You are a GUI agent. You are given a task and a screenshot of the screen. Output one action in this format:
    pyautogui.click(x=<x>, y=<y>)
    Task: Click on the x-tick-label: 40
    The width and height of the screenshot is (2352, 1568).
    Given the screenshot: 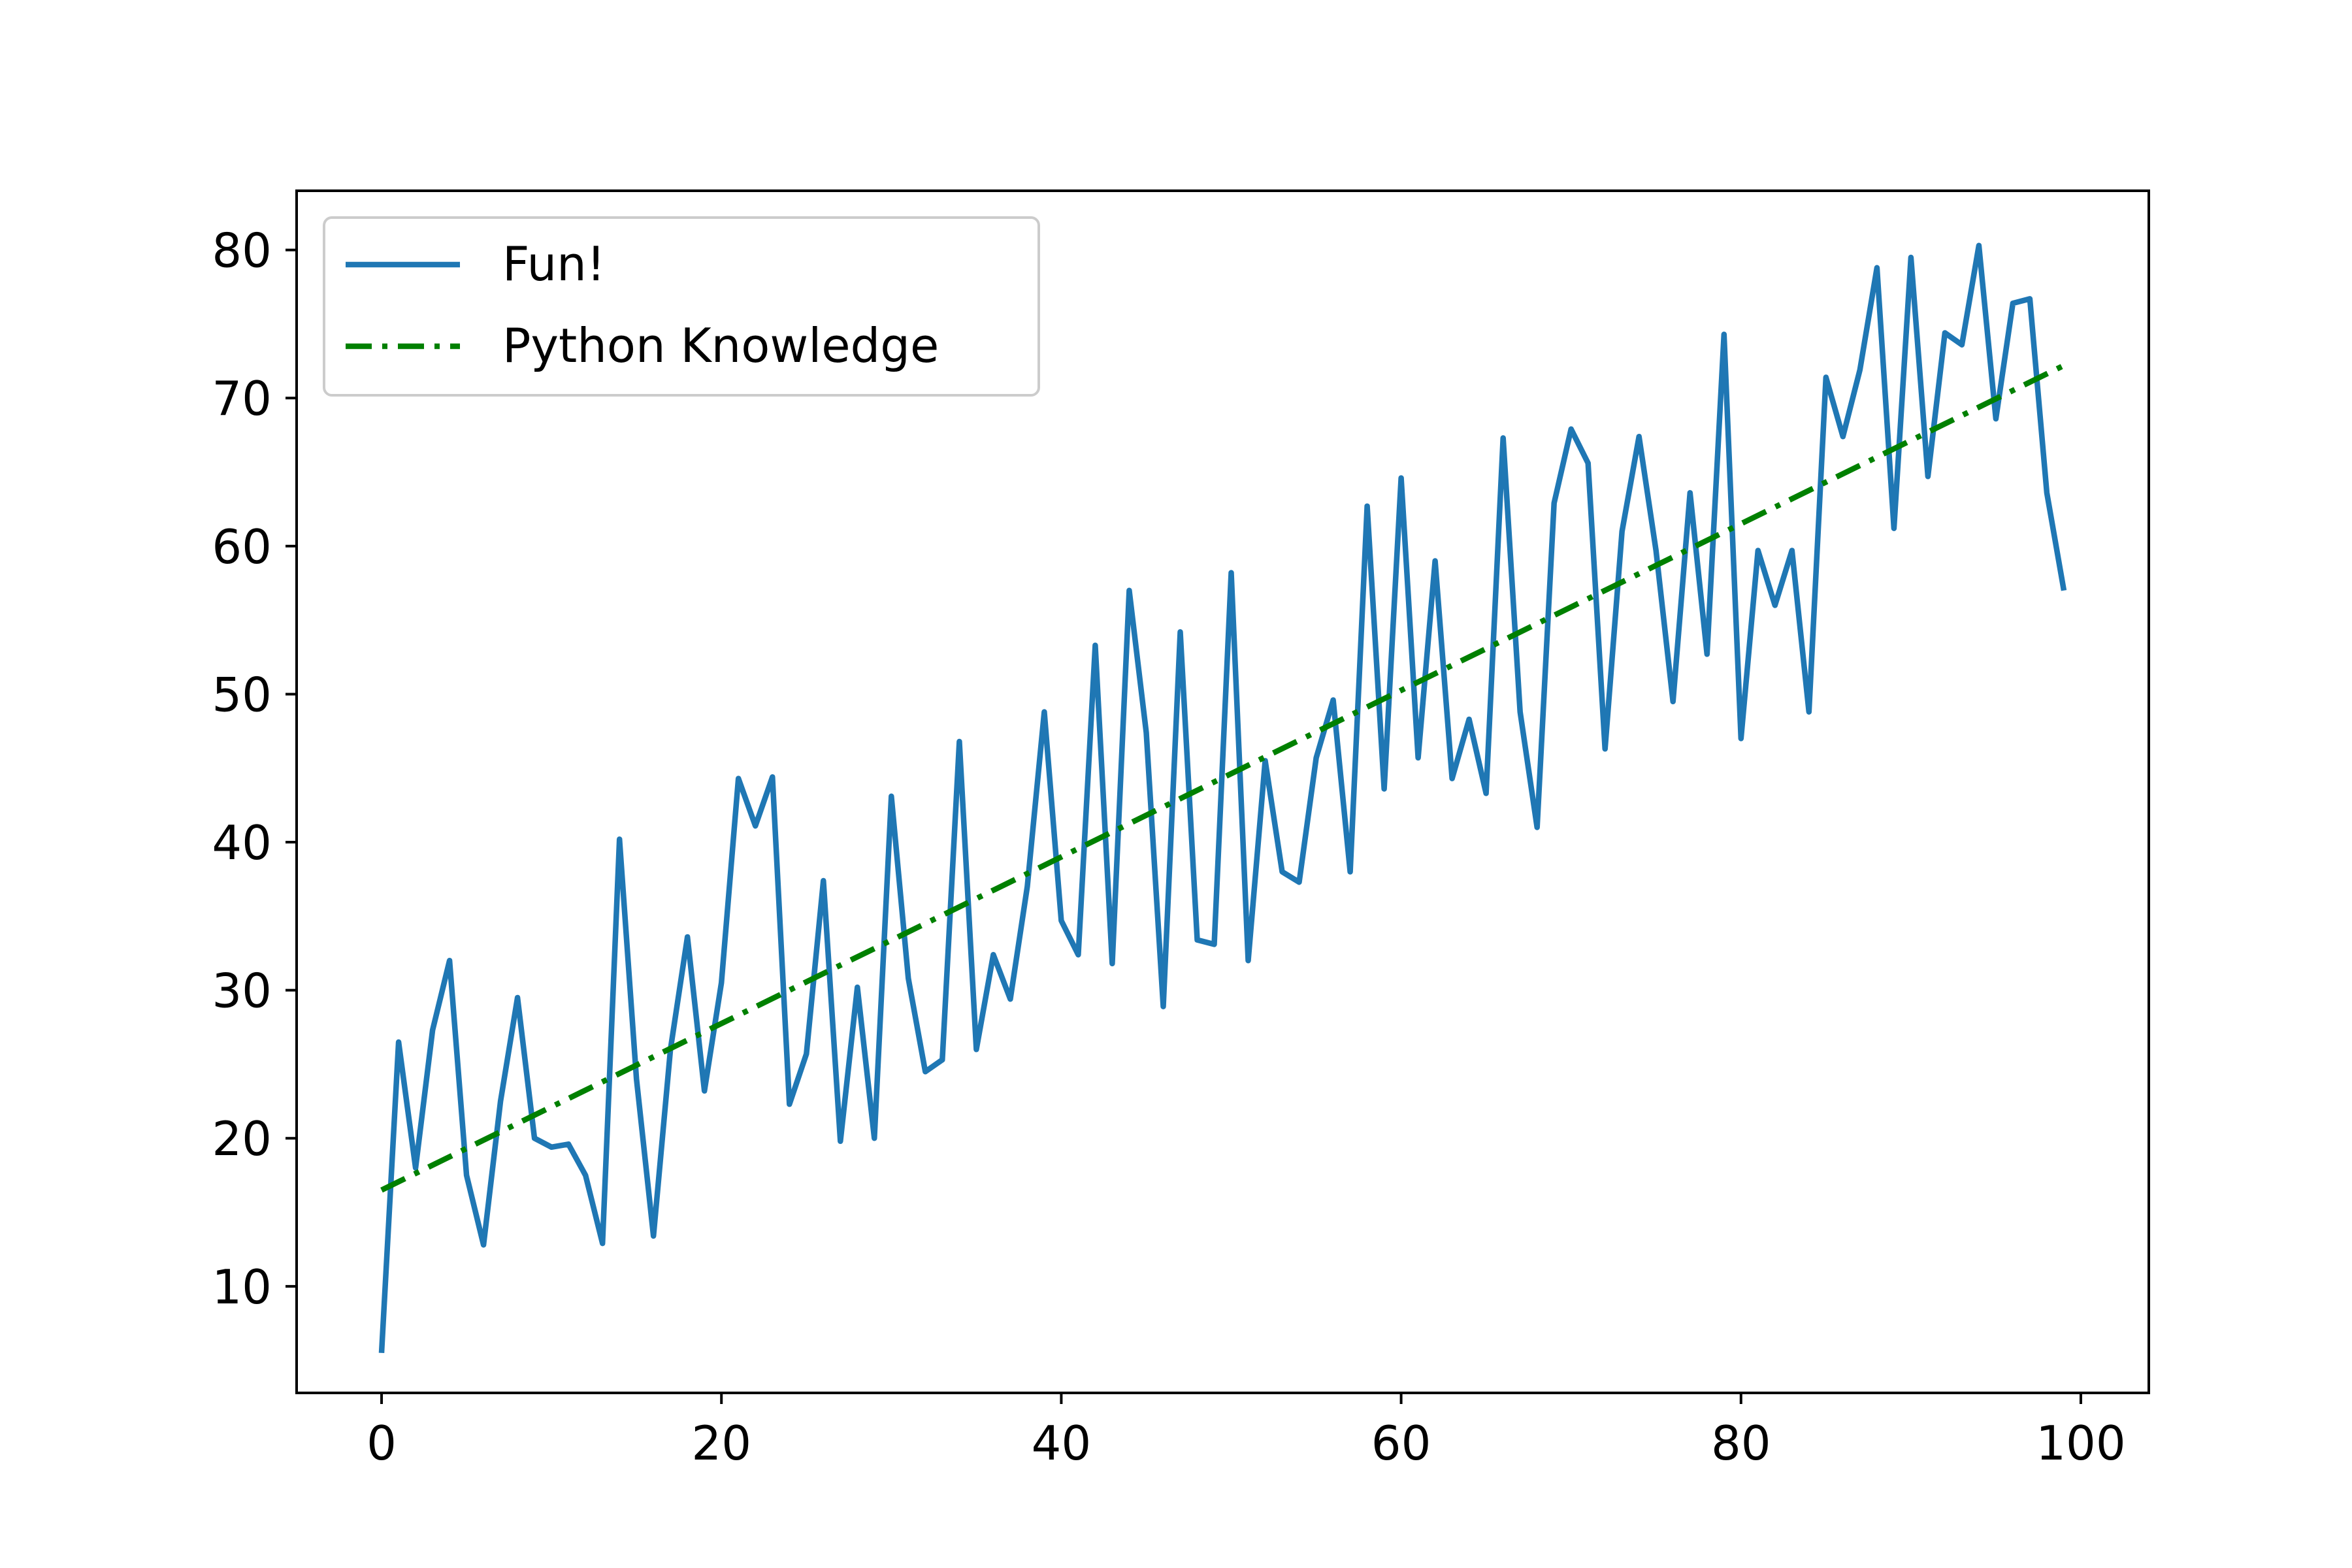 What is the action you would take?
    pyautogui.click(x=1062, y=1443)
    